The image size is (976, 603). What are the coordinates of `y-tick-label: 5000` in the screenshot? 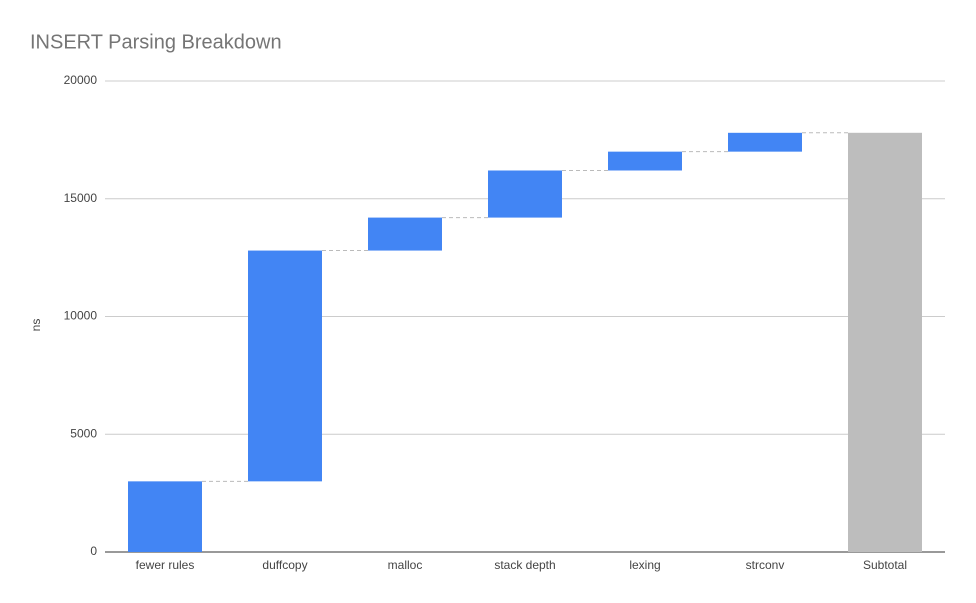 It's located at (83, 433).